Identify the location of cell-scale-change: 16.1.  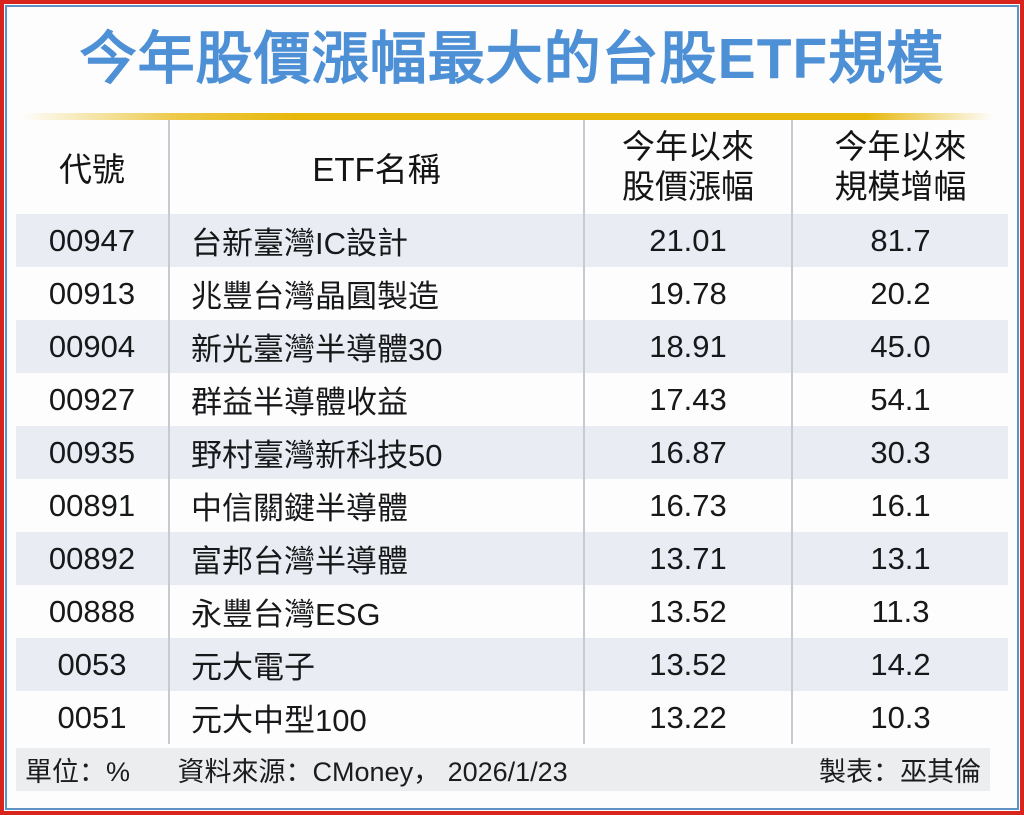
(900, 505).